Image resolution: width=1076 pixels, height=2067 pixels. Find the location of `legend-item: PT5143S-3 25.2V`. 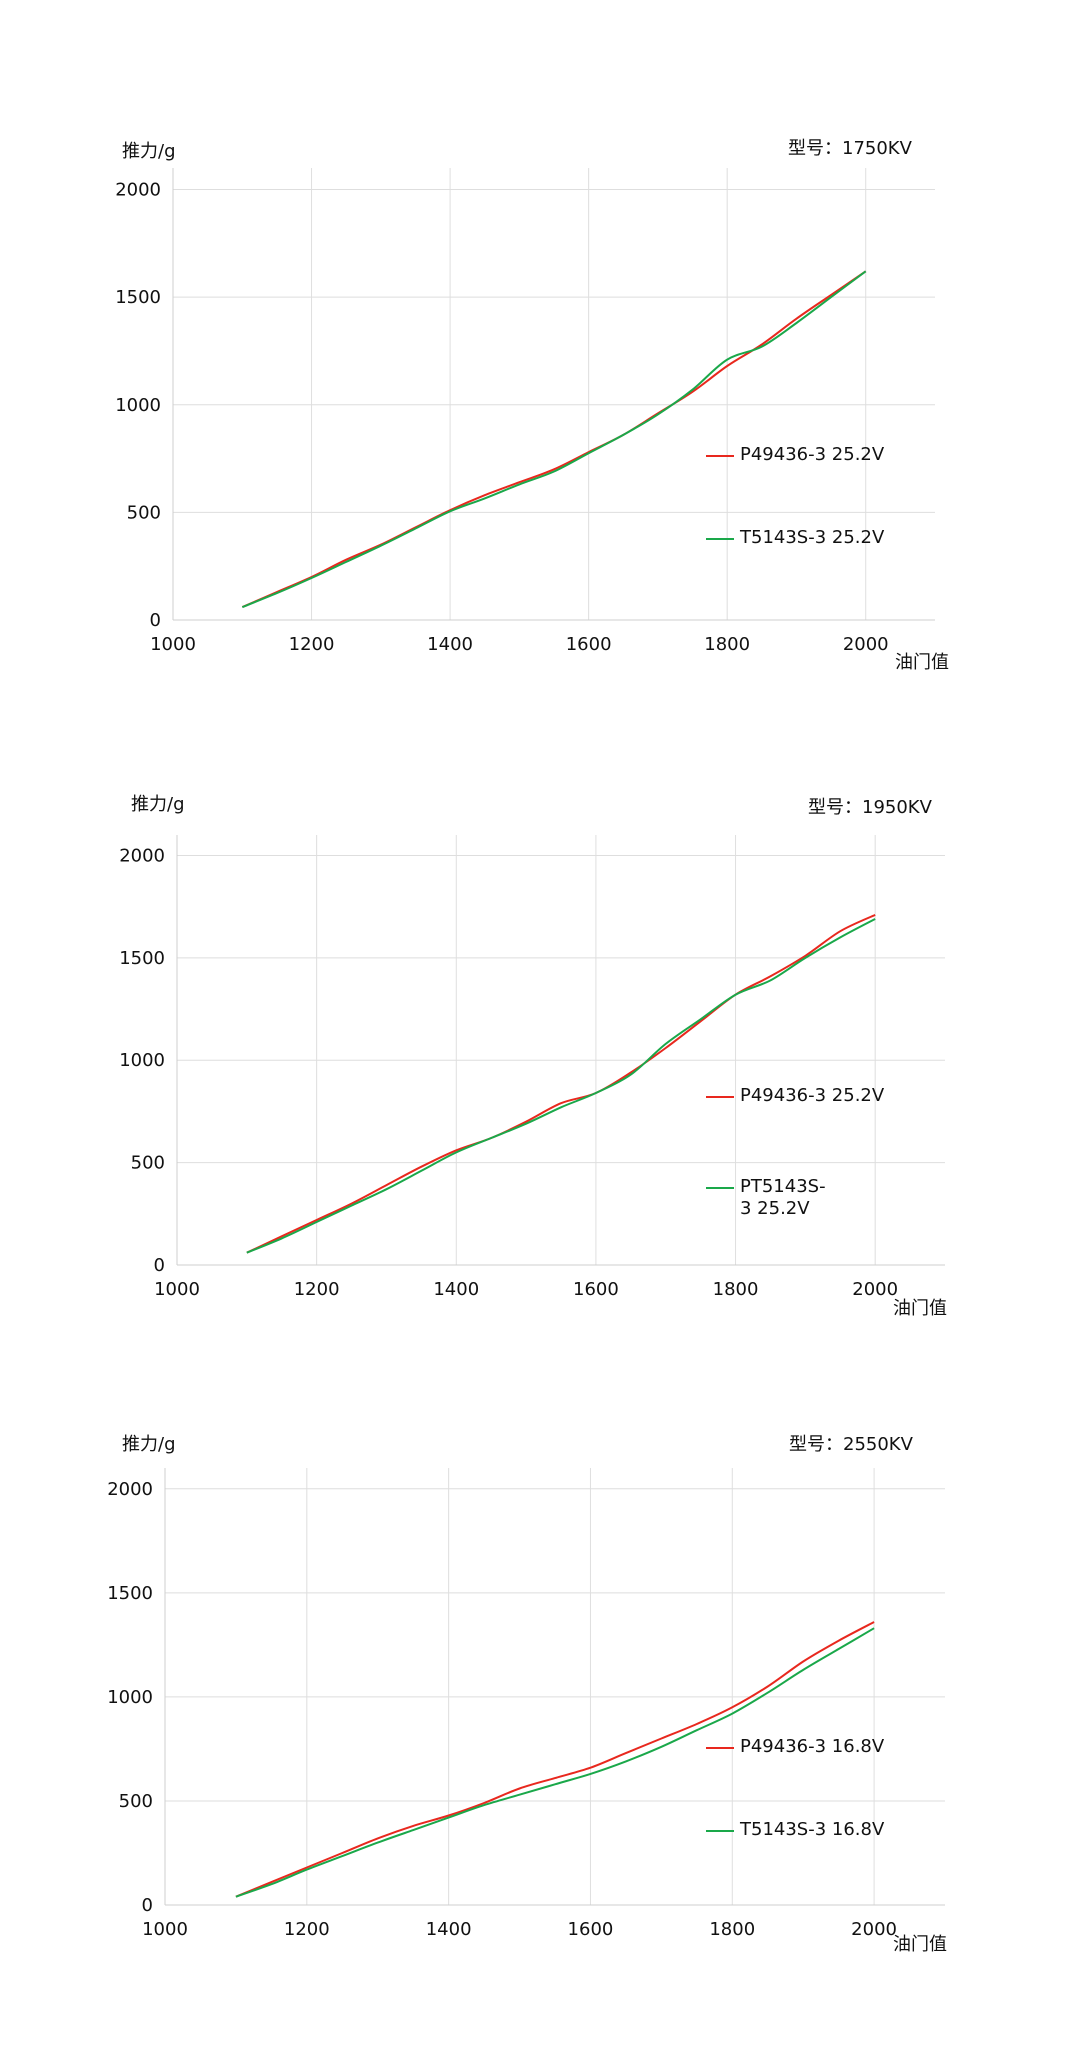

legend-item: PT5143S-3 25.2V is located at coordinates (766, 1198).